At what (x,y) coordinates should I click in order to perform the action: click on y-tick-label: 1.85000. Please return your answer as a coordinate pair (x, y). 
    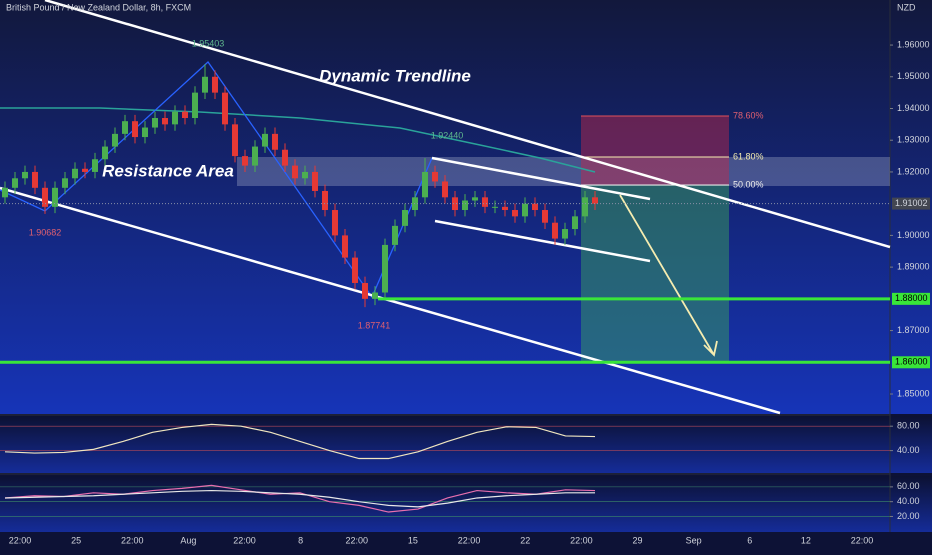
    Looking at the image, I should click on (913, 393).